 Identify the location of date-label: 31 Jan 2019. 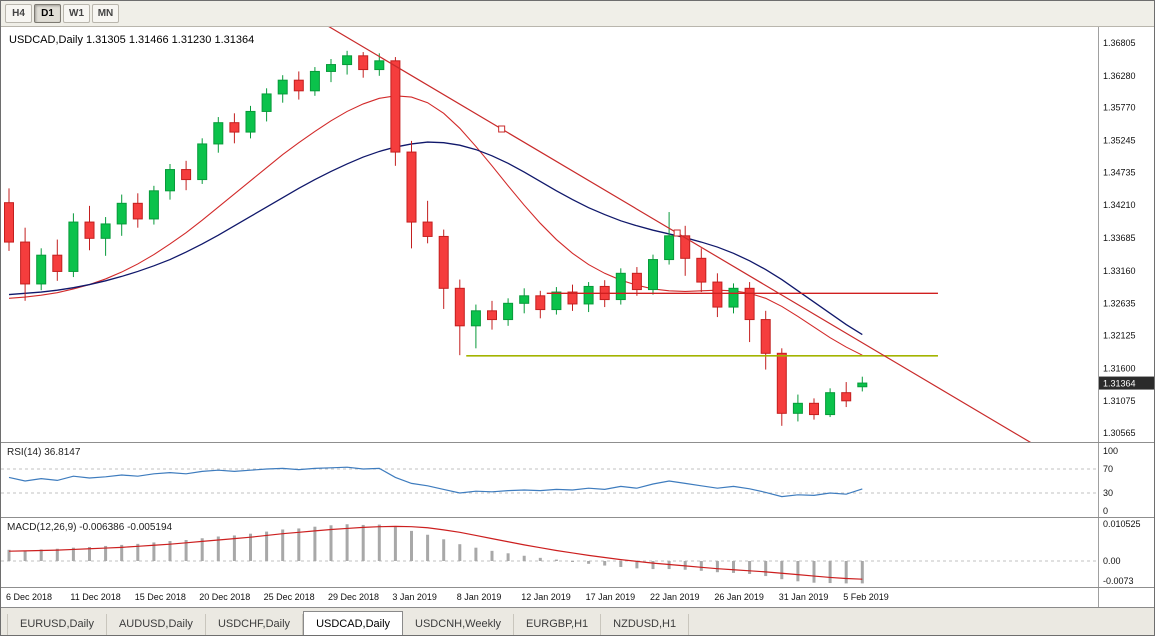
(803, 597).